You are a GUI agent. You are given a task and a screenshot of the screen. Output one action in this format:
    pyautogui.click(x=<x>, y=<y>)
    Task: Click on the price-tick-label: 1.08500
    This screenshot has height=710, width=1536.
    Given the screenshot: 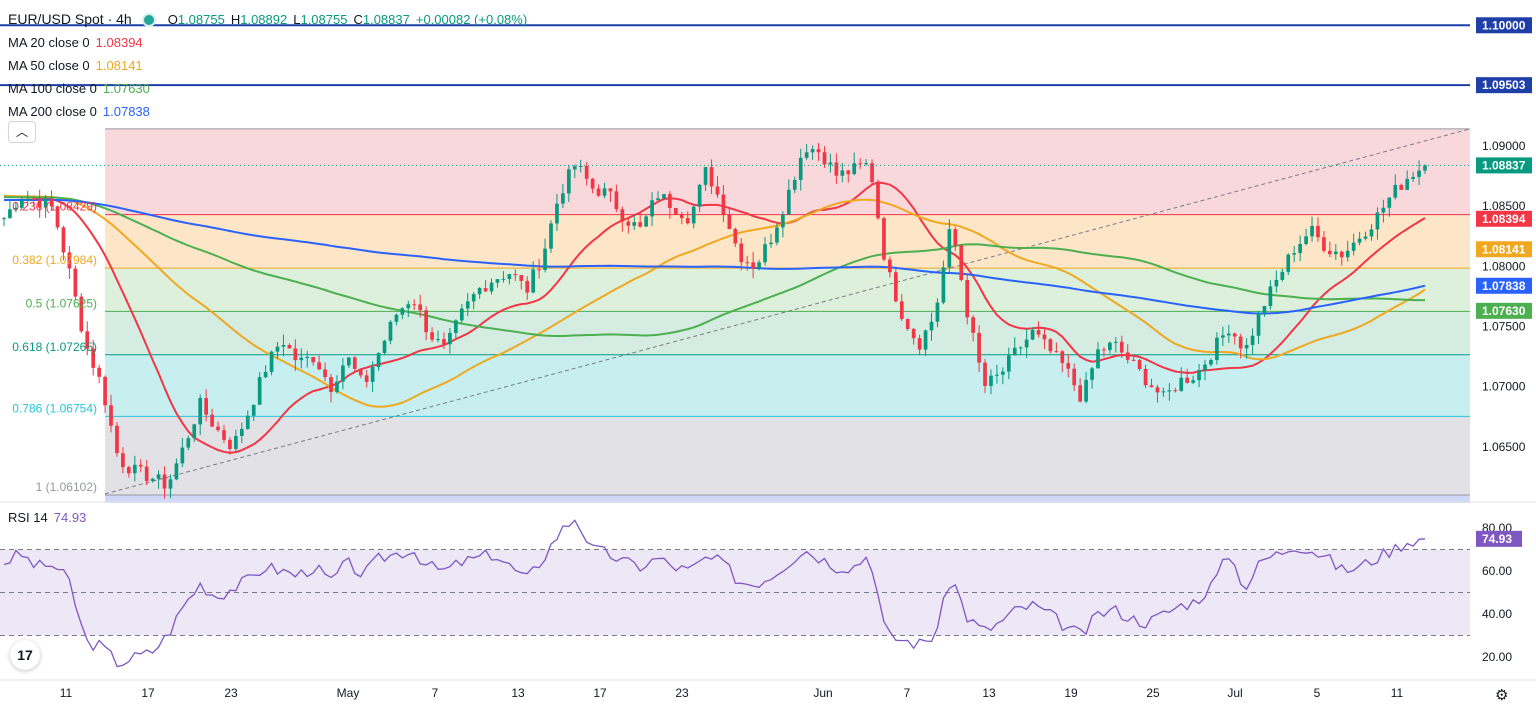 What is the action you would take?
    pyautogui.click(x=1504, y=206)
    